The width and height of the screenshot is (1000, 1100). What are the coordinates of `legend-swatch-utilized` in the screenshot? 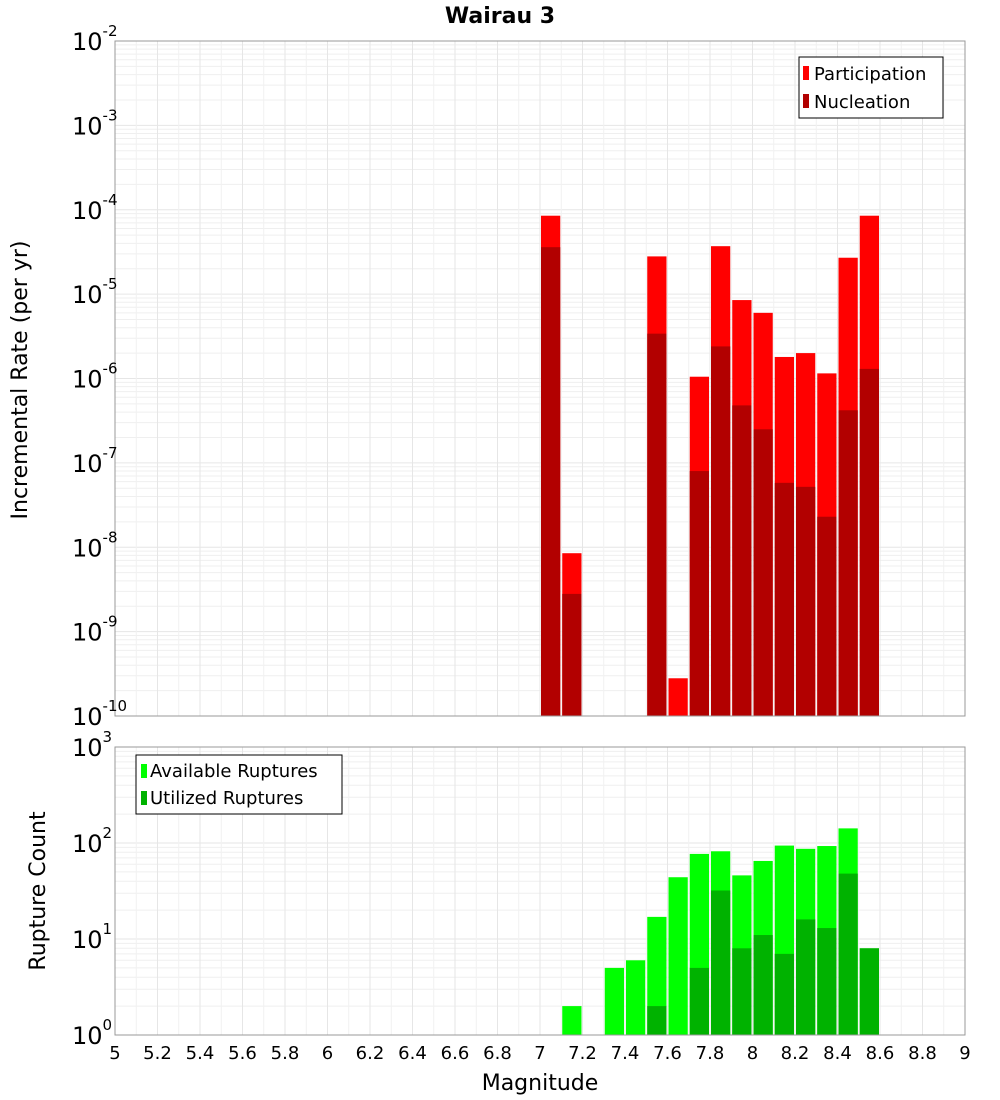 It's located at (144, 798).